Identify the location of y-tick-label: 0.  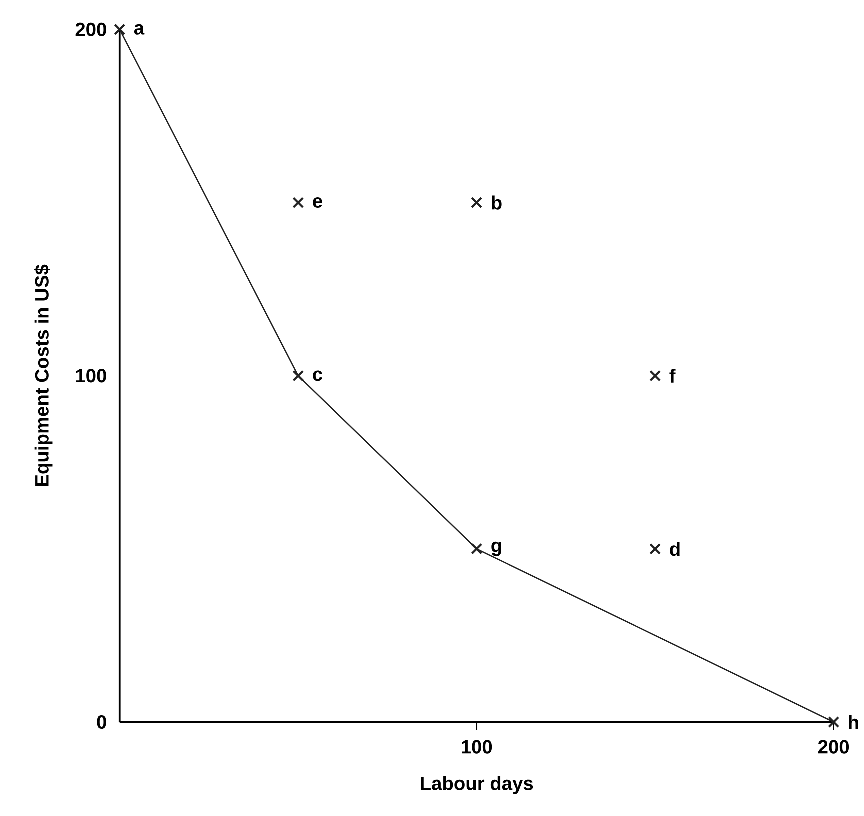
(101, 722).